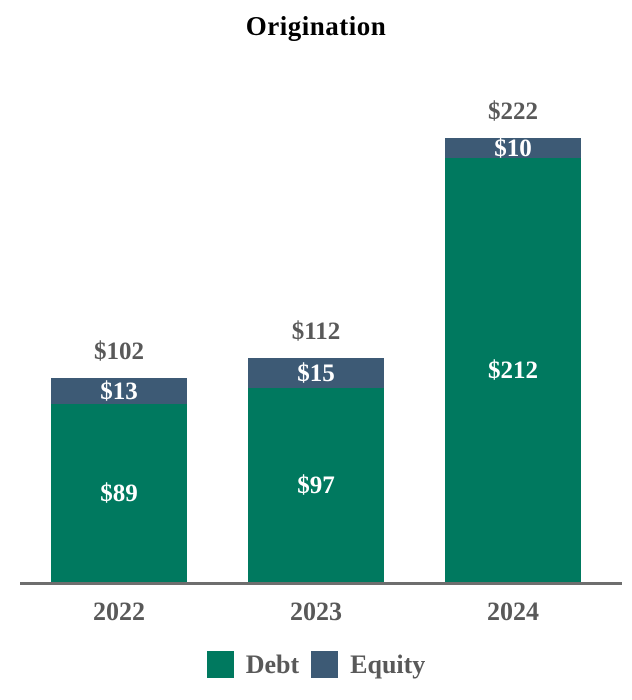 The height and width of the screenshot is (700, 632). I want to click on equity-value-label-2022: $13, so click(119, 391).